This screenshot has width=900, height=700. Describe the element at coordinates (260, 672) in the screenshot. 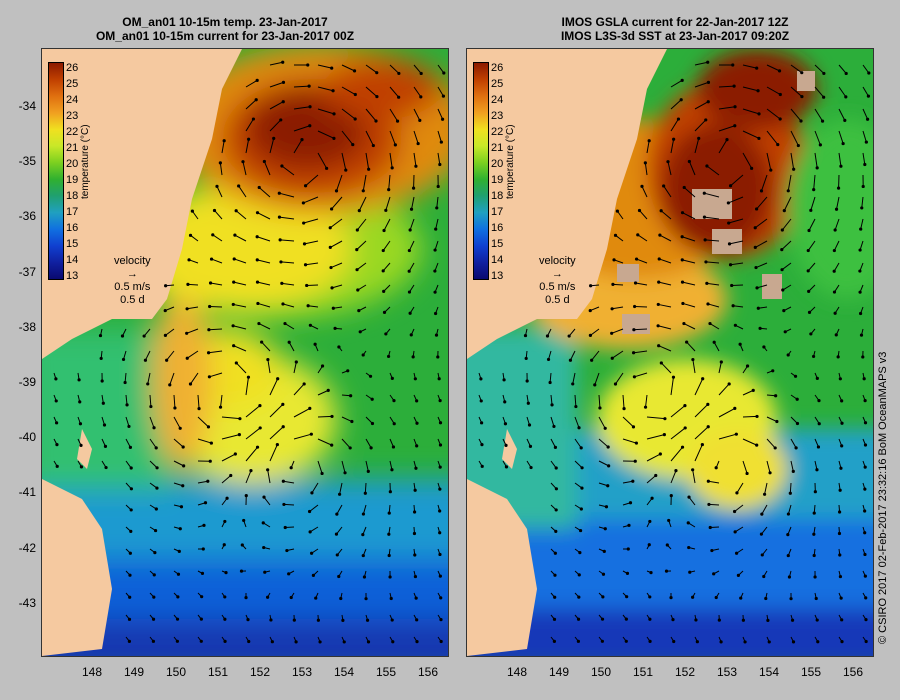

I see `x-tick-label: 152` at that location.